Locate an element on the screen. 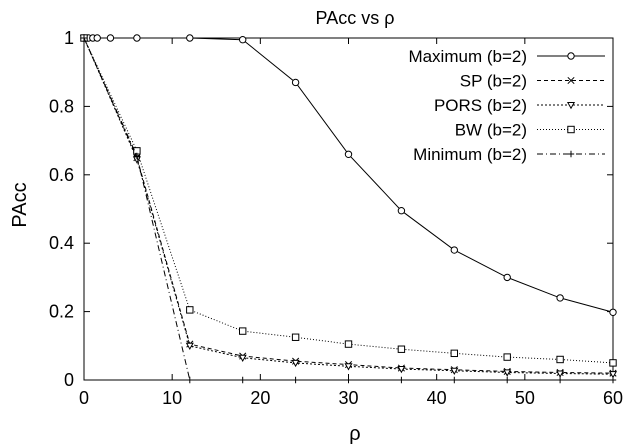  x-tick-label: 0 is located at coordinates (84, 398).